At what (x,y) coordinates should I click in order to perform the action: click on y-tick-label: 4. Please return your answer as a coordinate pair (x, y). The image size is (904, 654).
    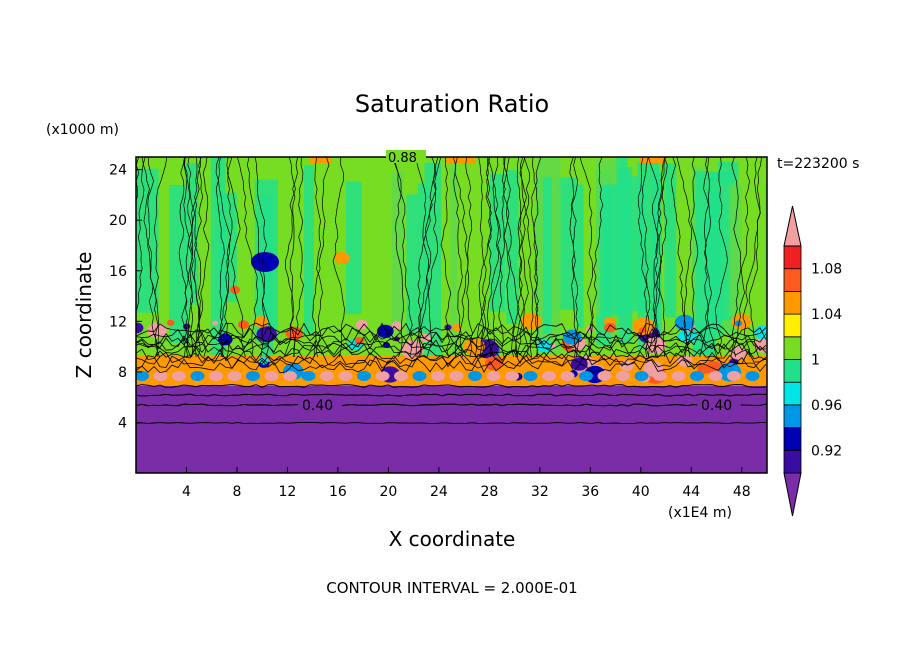
    Looking at the image, I should click on (122, 423).